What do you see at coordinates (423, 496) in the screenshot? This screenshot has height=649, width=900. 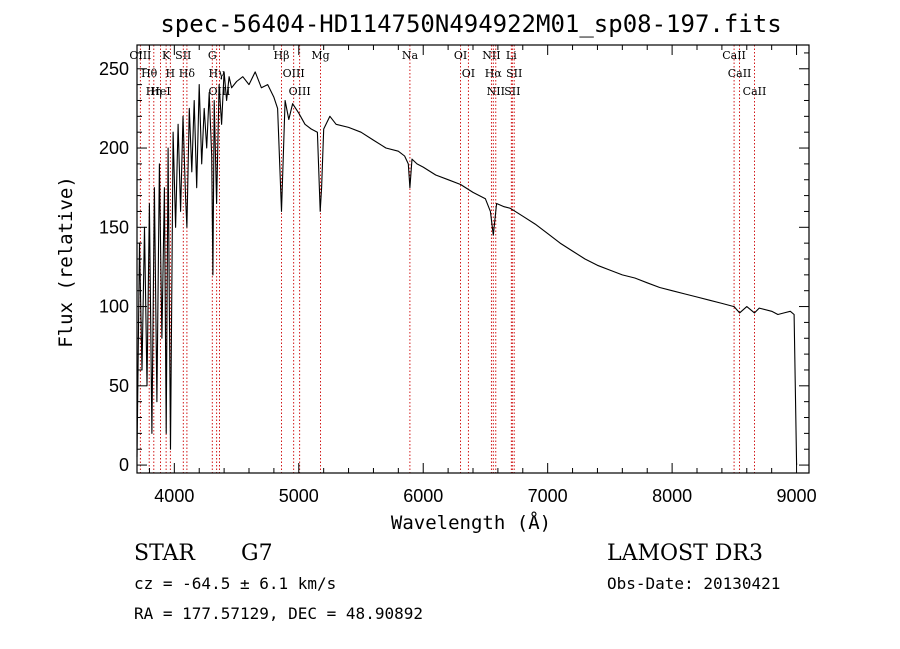 I see `x-tick-label: 6000` at bounding box center [423, 496].